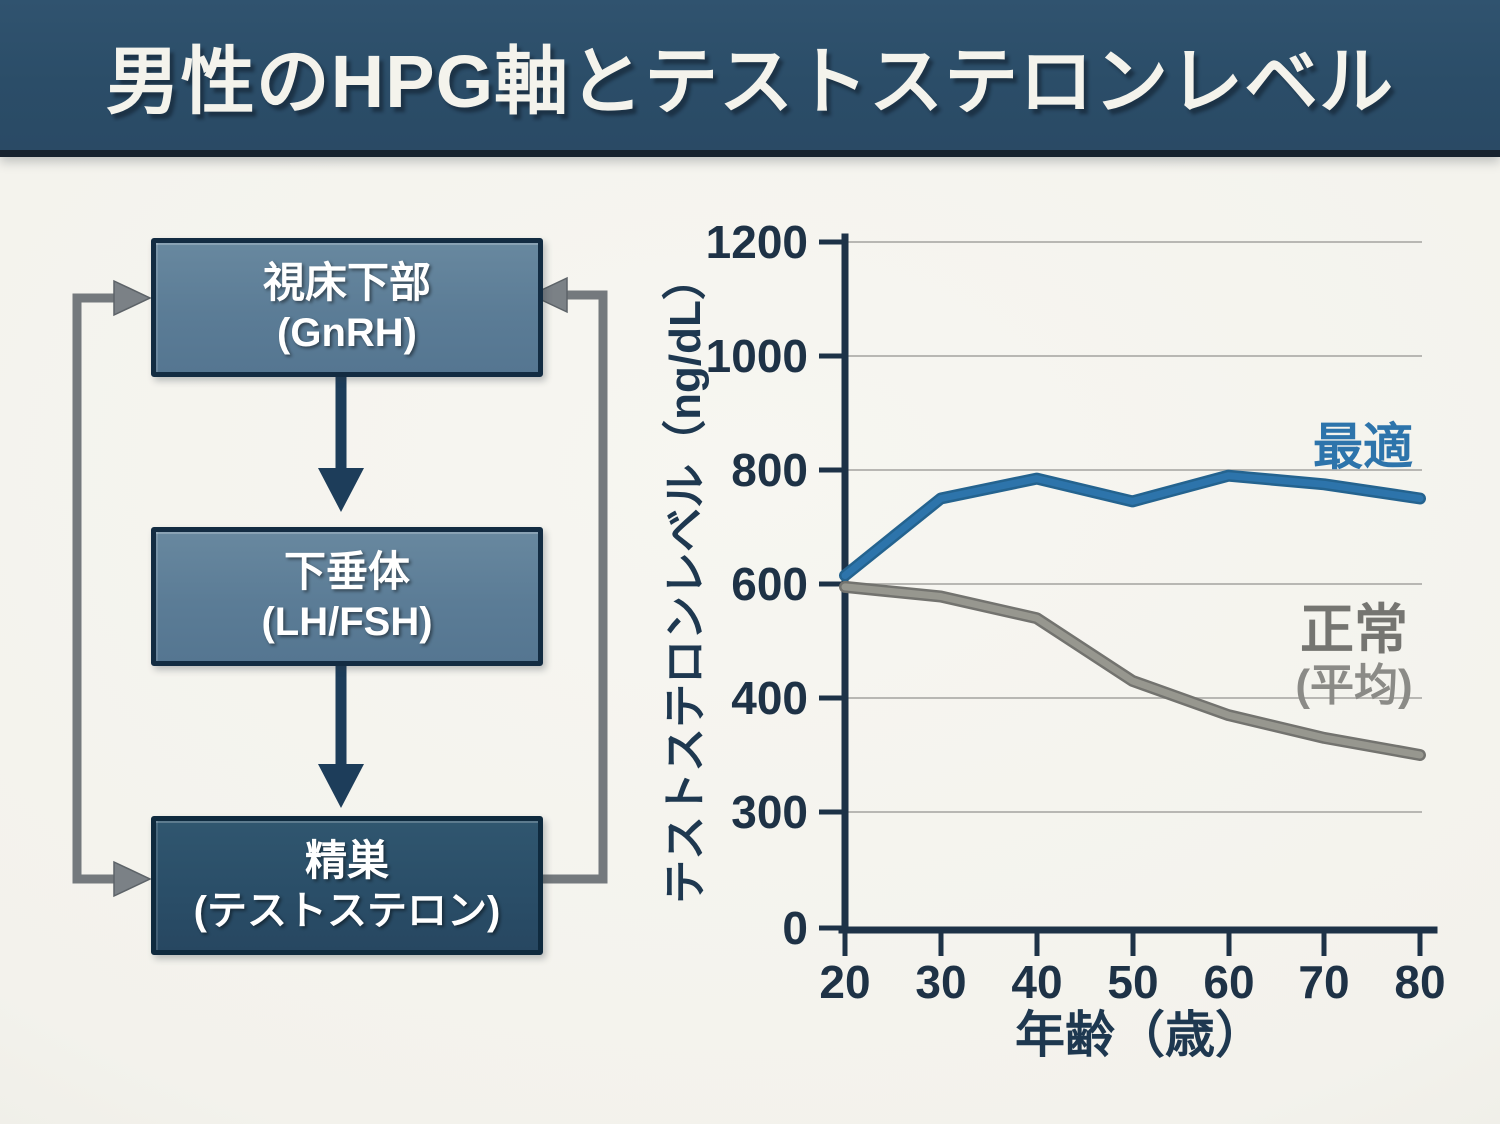 This screenshot has height=1124, width=1500. I want to click on feedback-arrowhead-top-left-icon, so click(132, 298).